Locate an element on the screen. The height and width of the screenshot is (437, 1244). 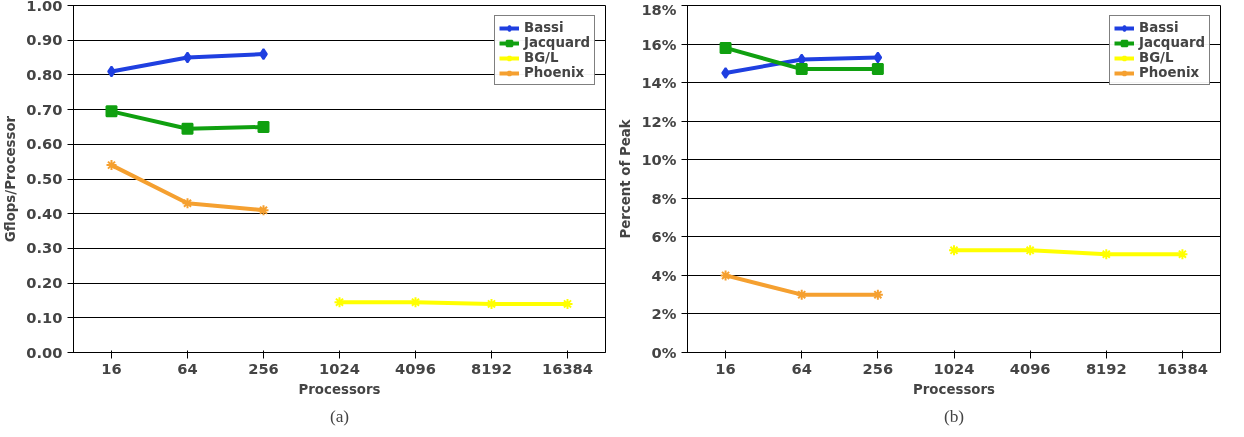
y-tick-label: 16% is located at coordinates (659, 44).